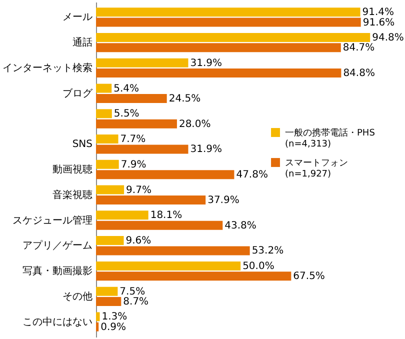 The image size is (405, 339). What do you see at coordinates (82, 42) in the screenshot?
I see `y-tick-label: 通話` at bounding box center [82, 42].